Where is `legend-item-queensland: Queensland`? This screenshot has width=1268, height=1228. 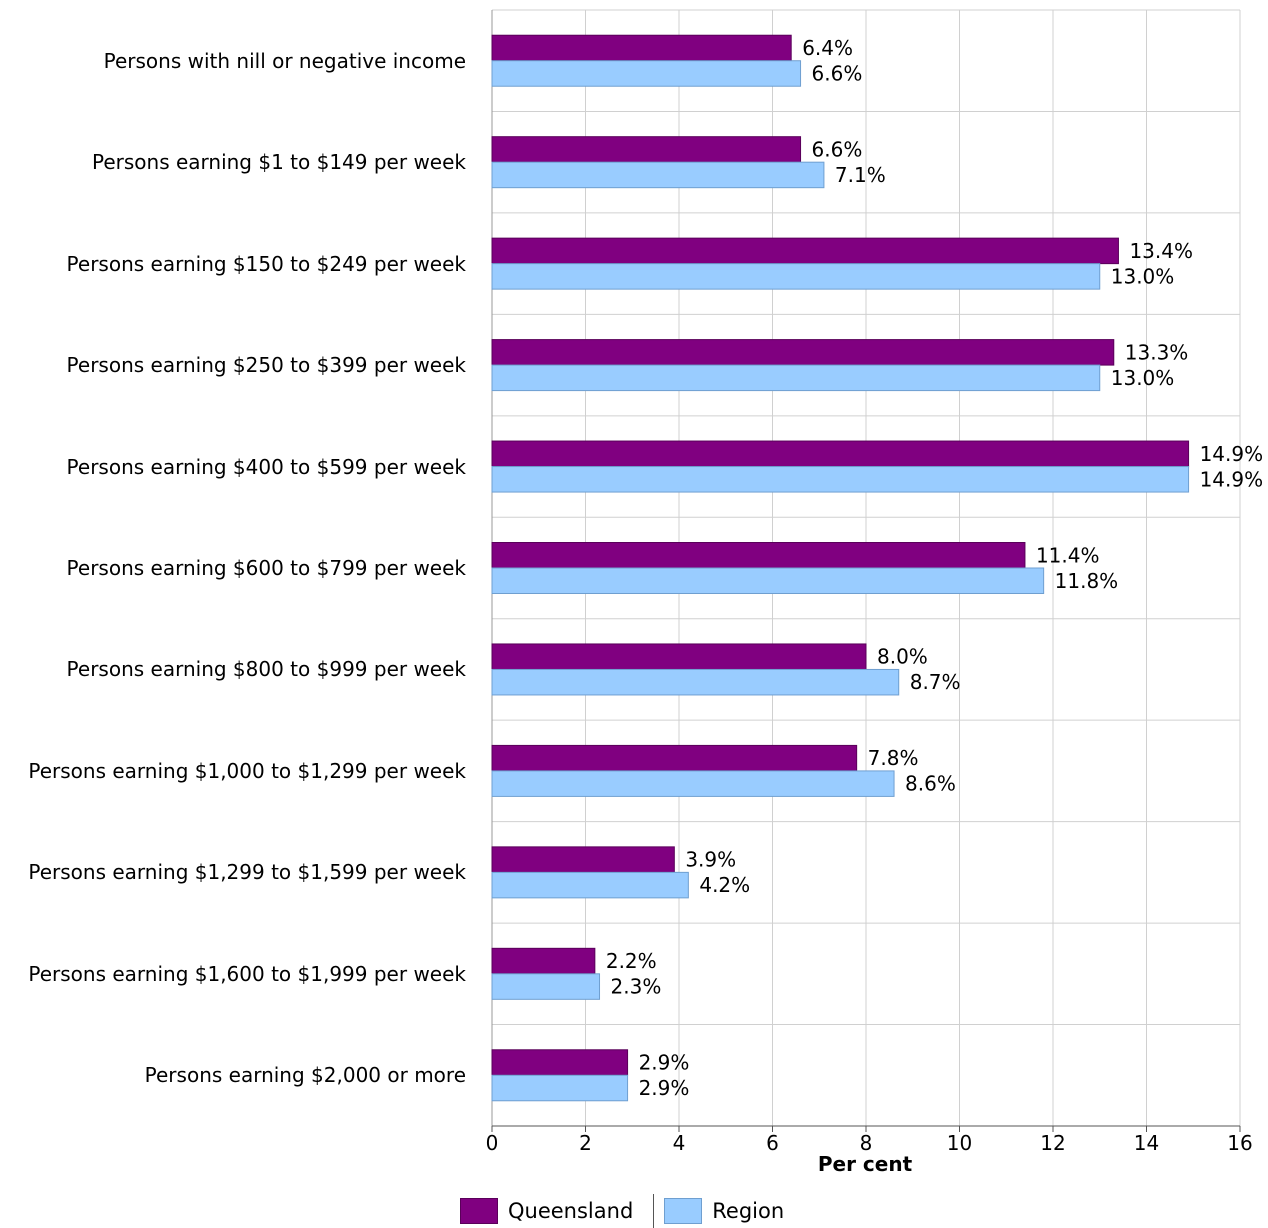
legend-item-queensland: Queensland is located at coordinates (546, 1211).